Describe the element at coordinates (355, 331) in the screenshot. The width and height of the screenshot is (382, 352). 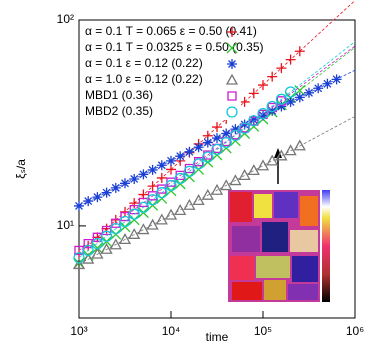
I see `x-tick-label: 10⁶` at that location.